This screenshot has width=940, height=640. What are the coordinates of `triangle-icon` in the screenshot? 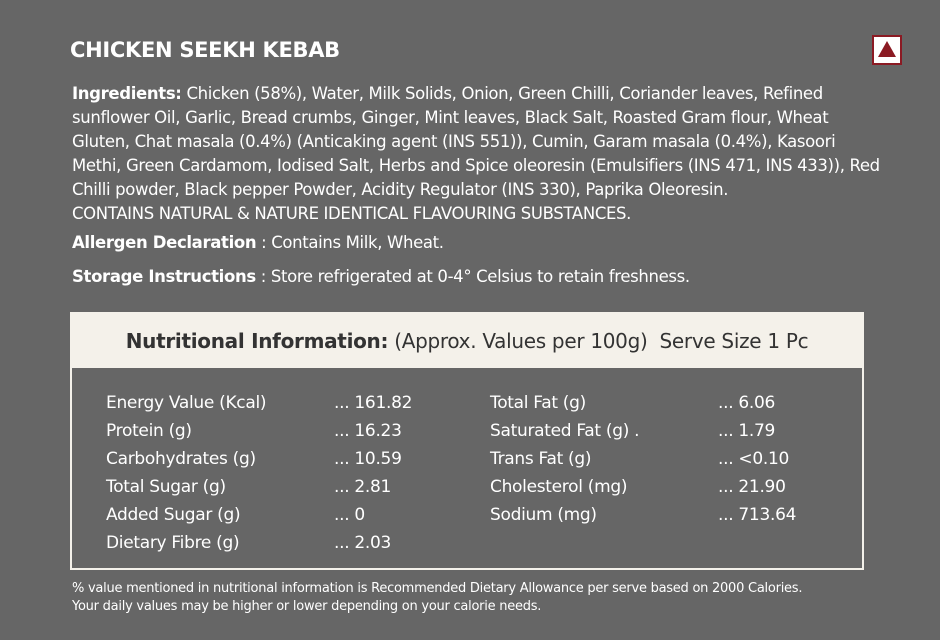 It's located at (887, 49).